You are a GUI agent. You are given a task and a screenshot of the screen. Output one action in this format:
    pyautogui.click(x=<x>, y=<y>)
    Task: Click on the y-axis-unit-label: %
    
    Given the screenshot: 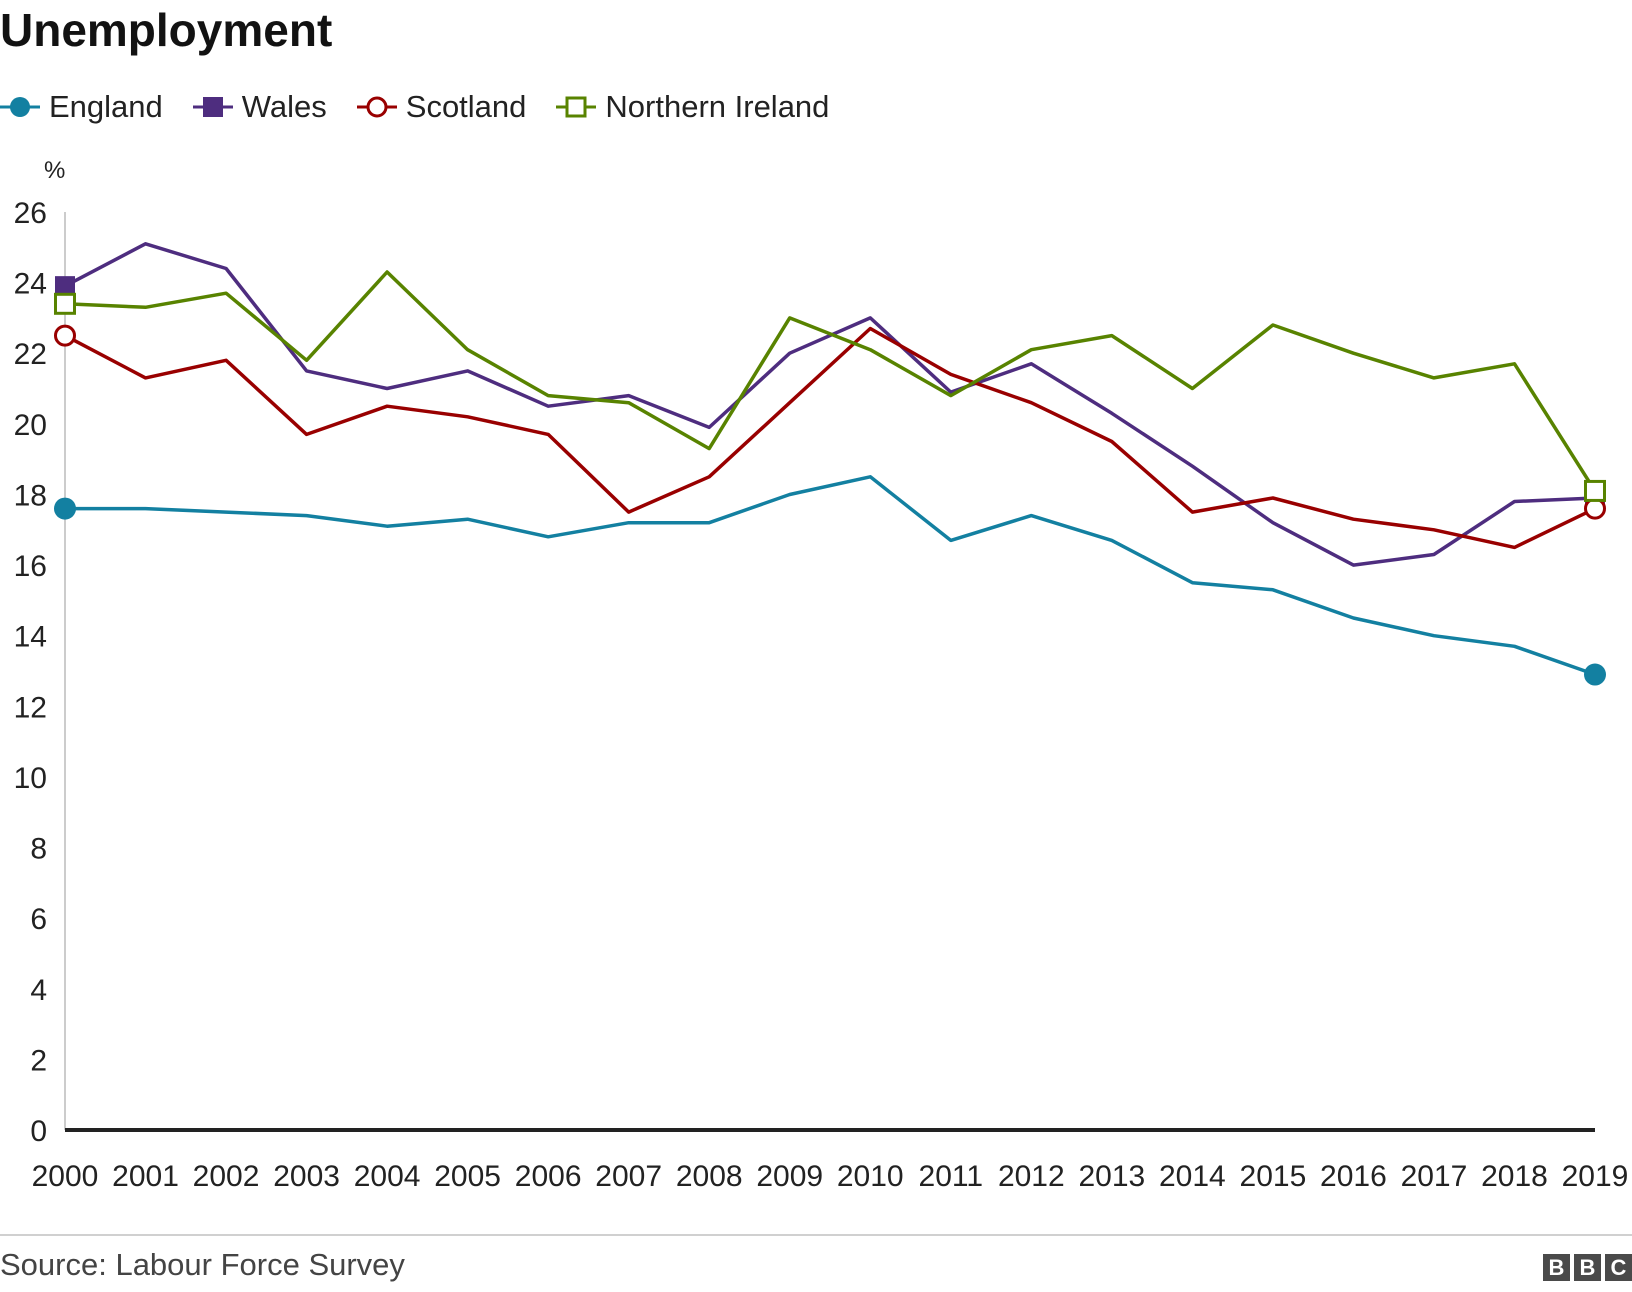 What is the action you would take?
    pyautogui.click(x=54, y=170)
    